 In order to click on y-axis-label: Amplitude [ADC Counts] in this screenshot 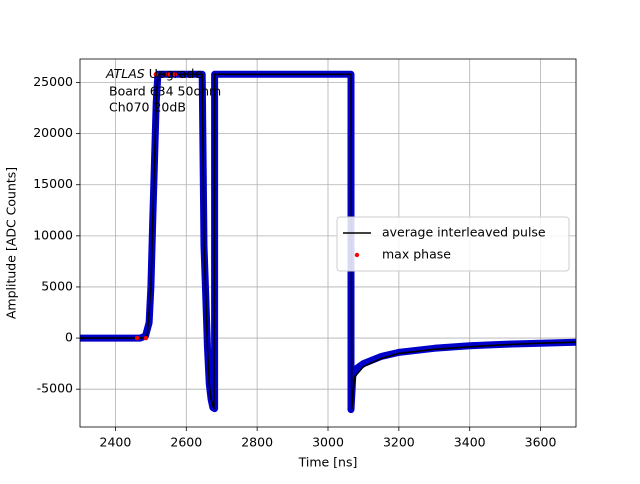, I will do `click(11, 243)`.